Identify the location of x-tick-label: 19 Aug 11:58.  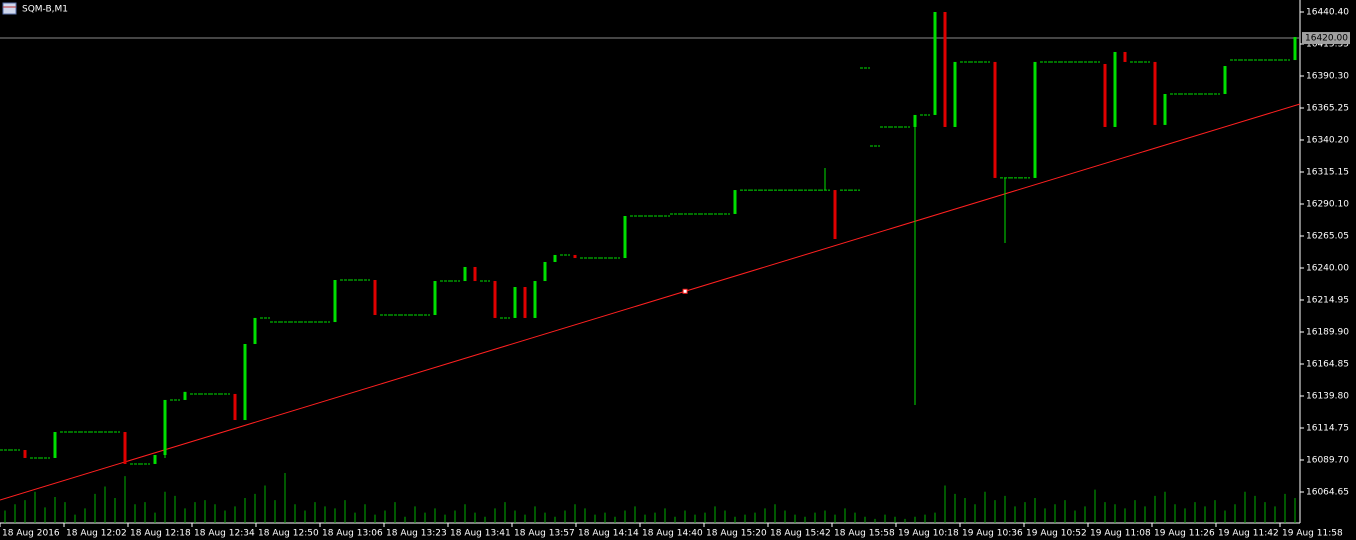
(1312, 534).